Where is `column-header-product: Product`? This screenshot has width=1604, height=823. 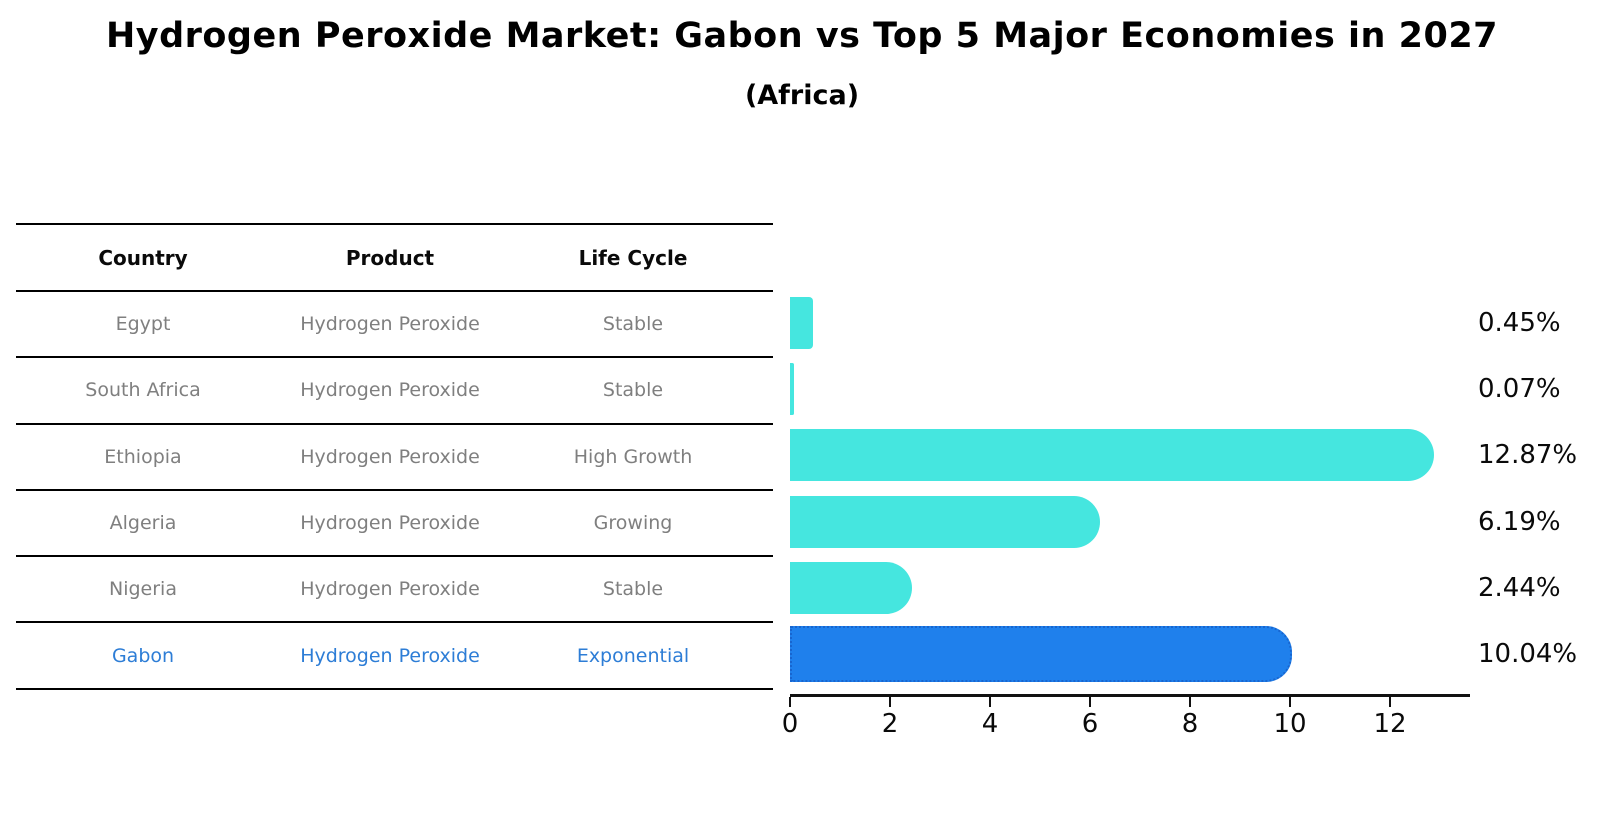
column-header-product: Product is located at coordinates (390, 257).